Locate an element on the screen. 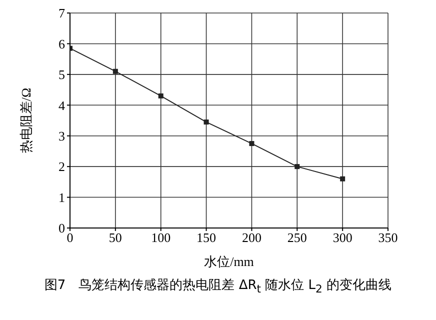 The image size is (436, 320). x-tick-label: 350 is located at coordinates (388, 238).